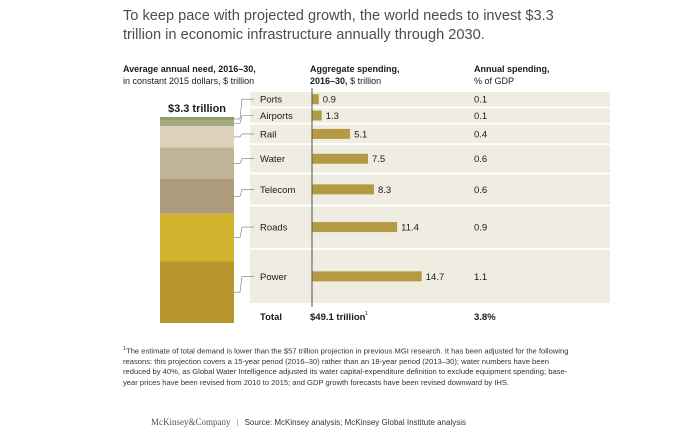 Image resolution: width=700 pixels, height=435 pixels. I want to click on bar-airports, so click(317, 115).